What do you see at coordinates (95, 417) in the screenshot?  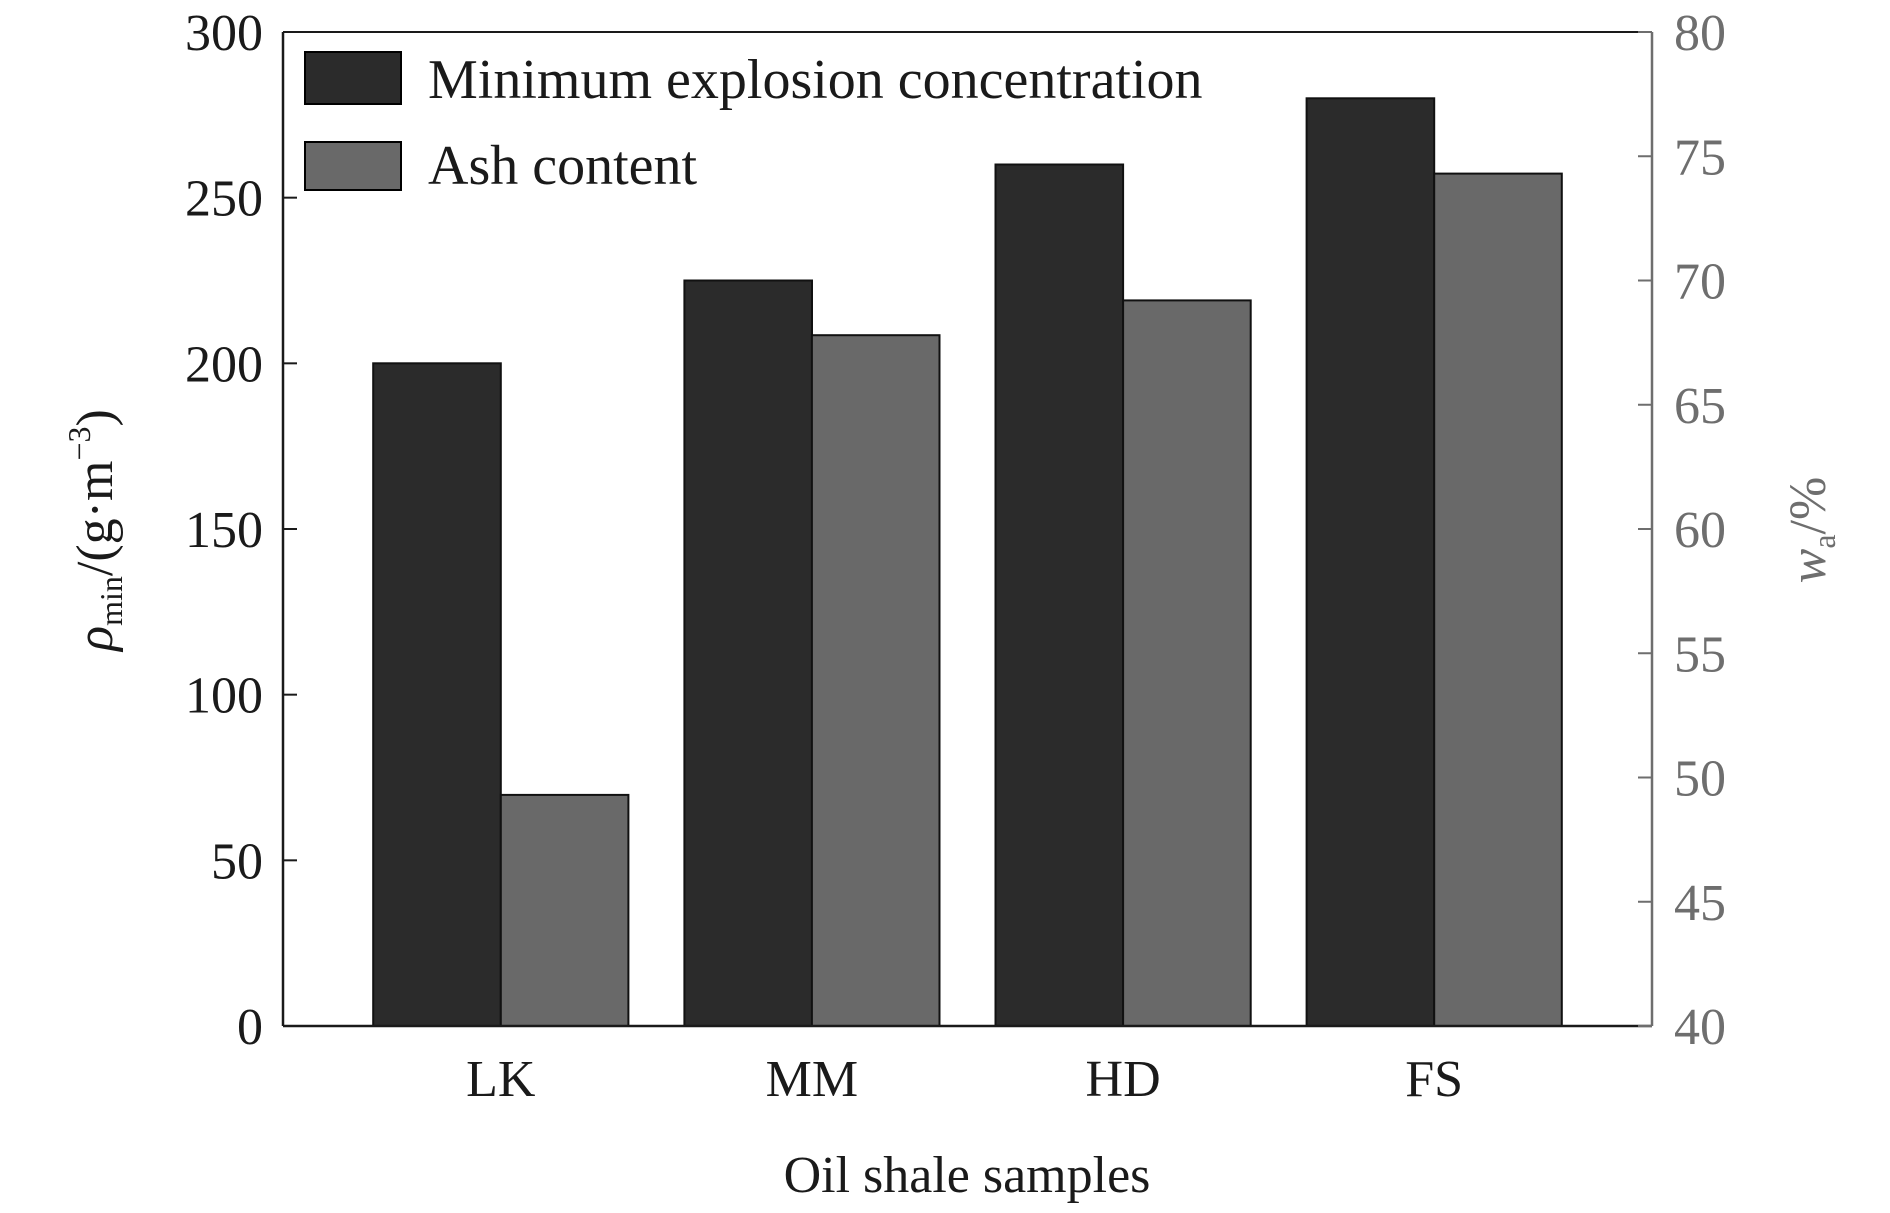 I see `left-axis-unit-close: )` at bounding box center [95, 417].